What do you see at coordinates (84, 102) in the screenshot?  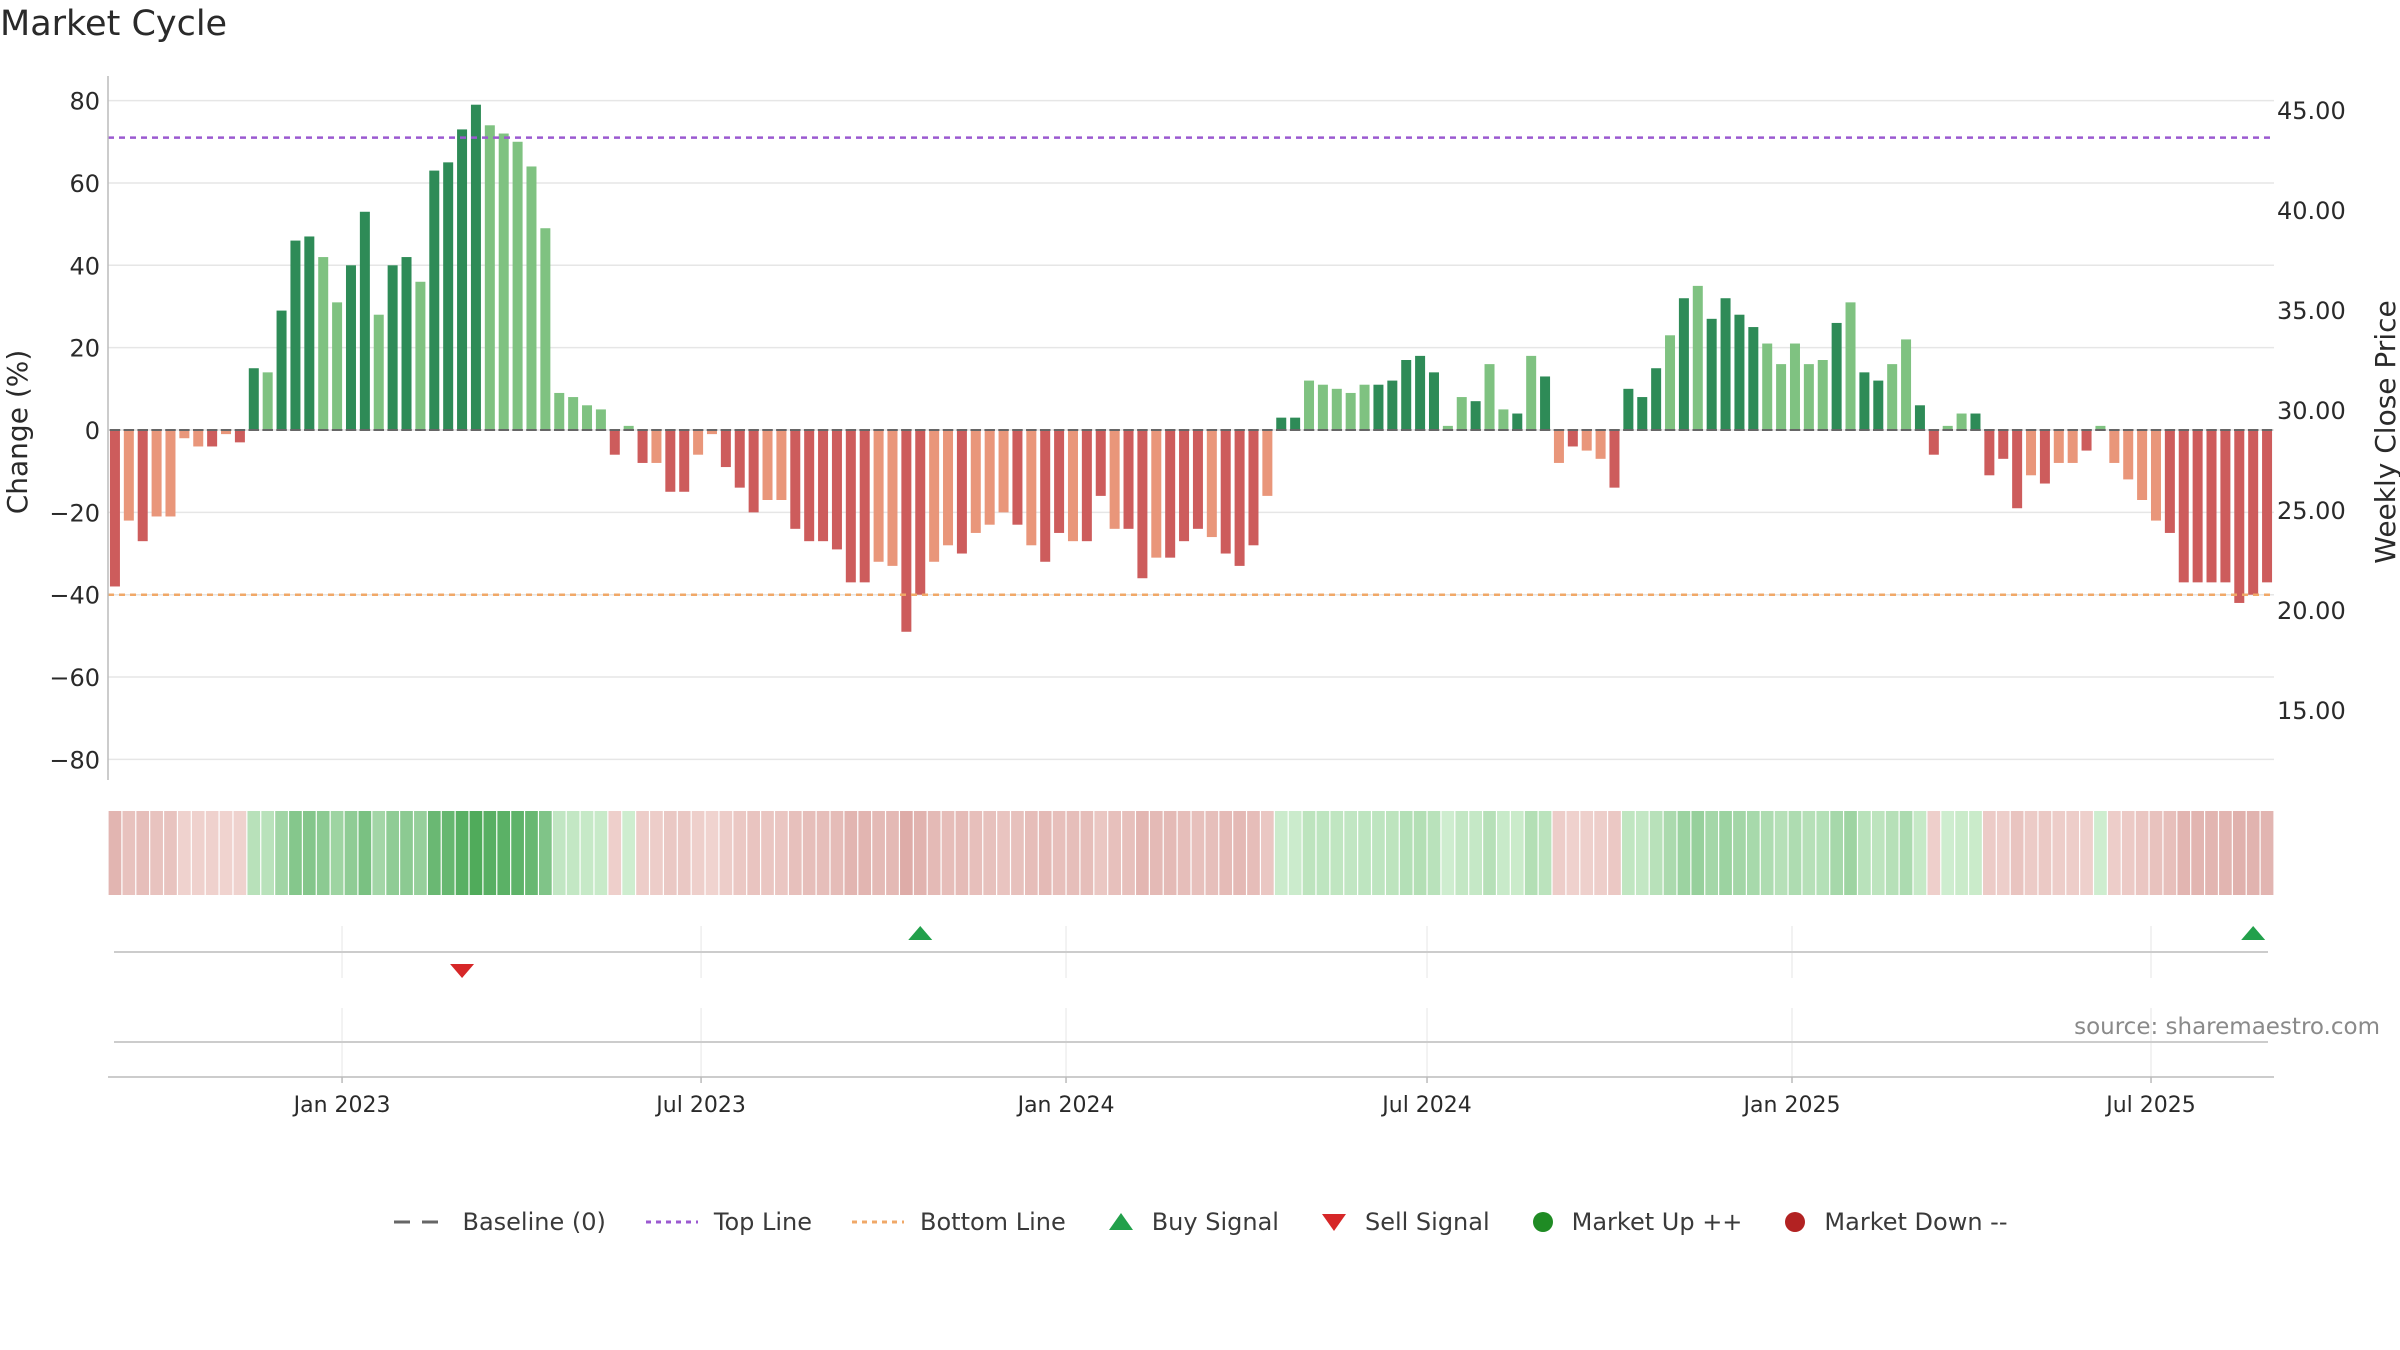 I see `y-tick-label-left: 80` at bounding box center [84, 102].